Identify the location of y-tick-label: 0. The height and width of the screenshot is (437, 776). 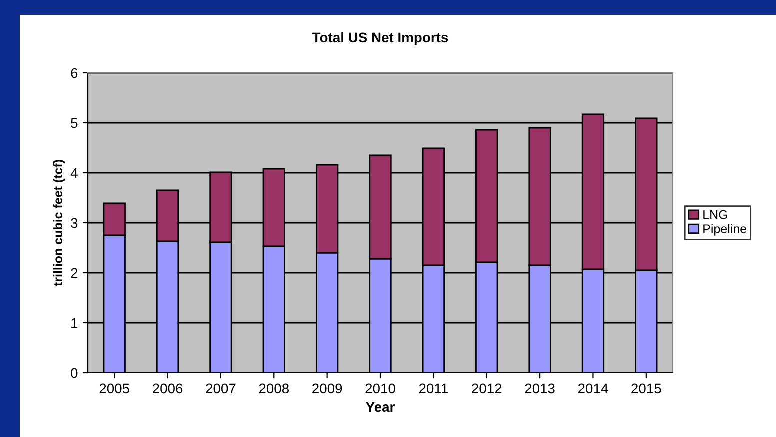
(74, 373).